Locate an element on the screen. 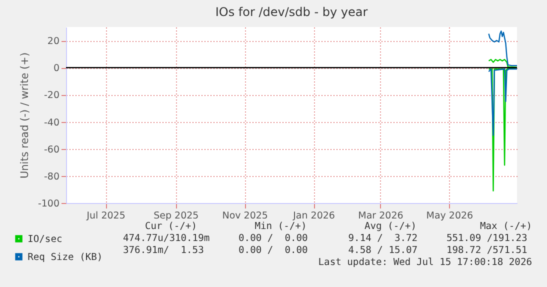  y-tick-label: -20 is located at coordinates (52, 96).